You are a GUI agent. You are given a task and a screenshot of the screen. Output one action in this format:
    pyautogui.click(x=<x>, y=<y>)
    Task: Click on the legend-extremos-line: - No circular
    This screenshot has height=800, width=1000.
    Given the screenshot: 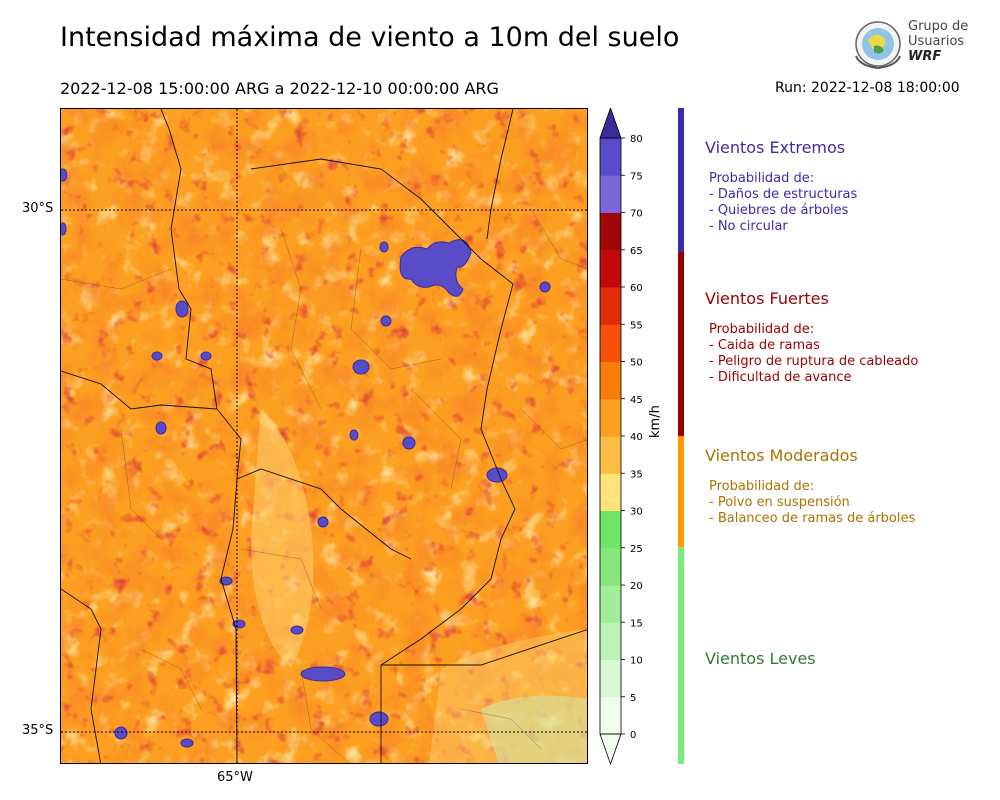 What is the action you would take?
    pyautogui.click(x=748, y=226)
    